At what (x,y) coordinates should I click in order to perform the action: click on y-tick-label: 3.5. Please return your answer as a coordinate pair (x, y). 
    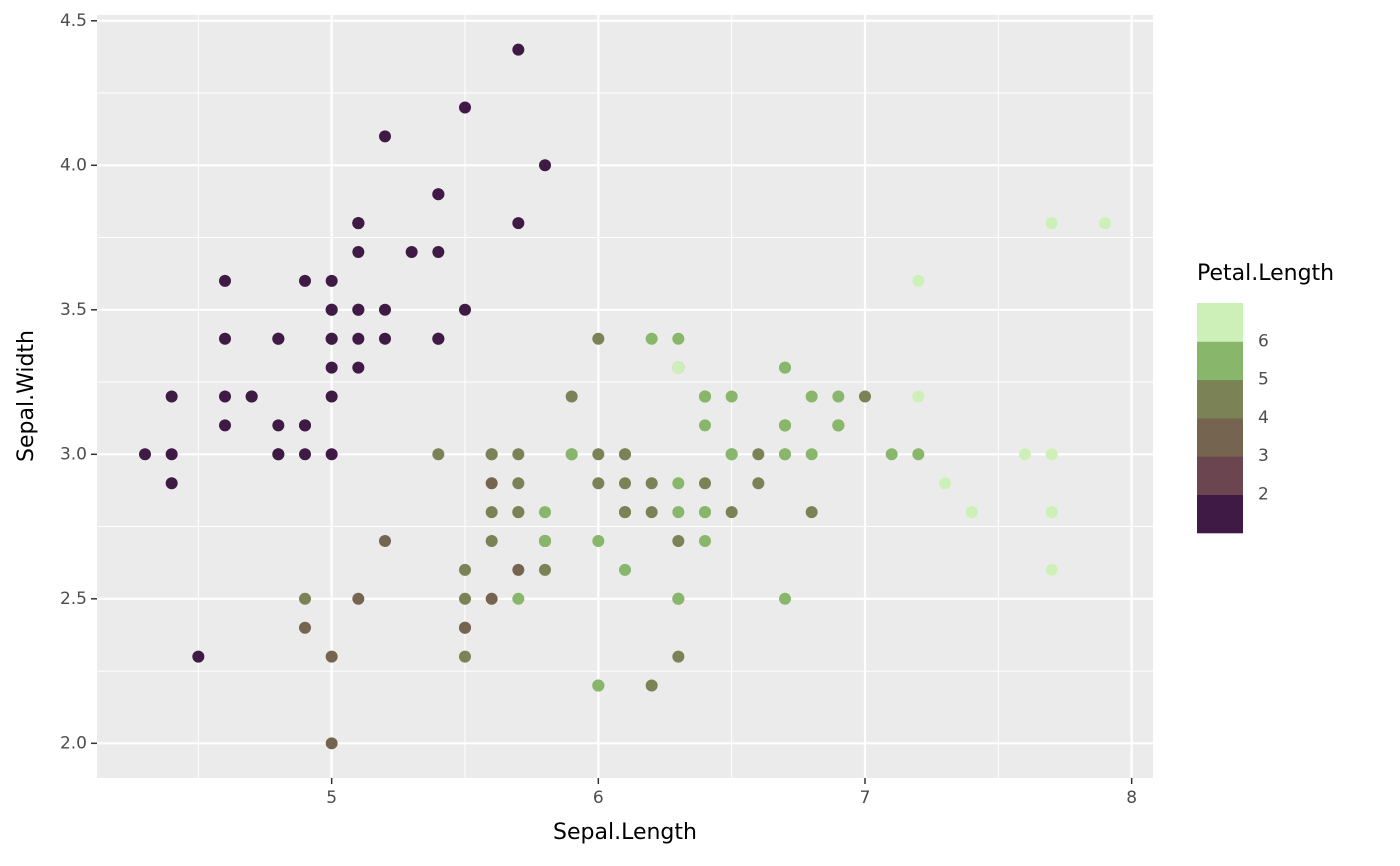
    Looking at the image, I should click on (73, 310).